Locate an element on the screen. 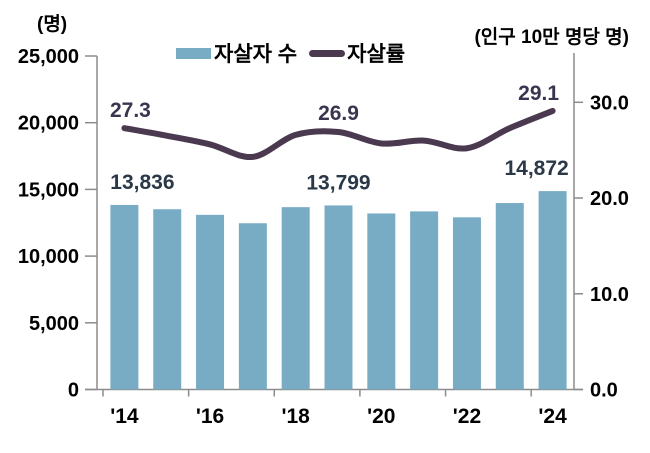  legend-bar-series-label: 자살자 수 is located at coordinates (256, 54).